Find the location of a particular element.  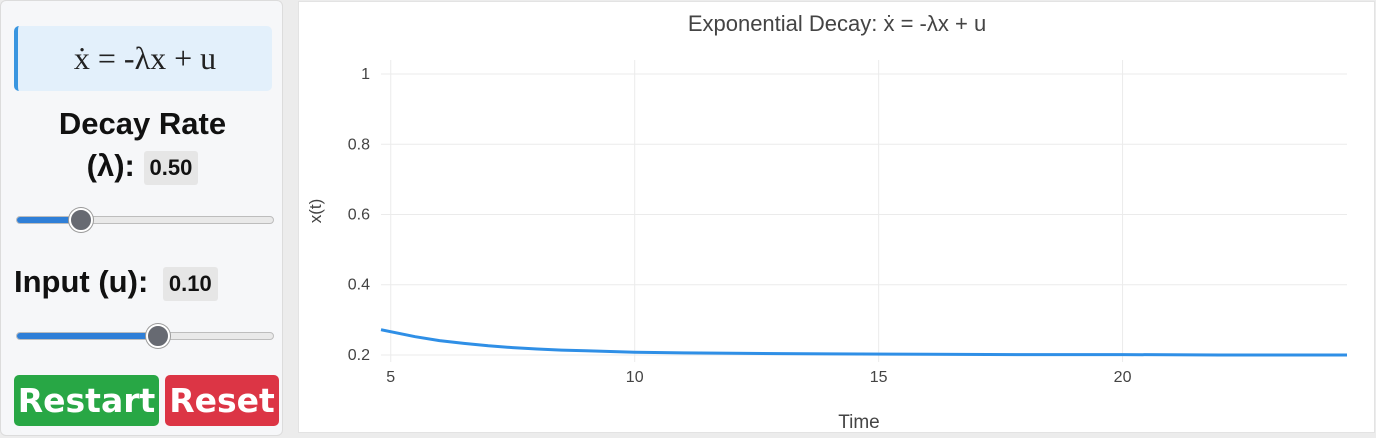

y-tick-label: 0.8 is located at coordinates (359, 144).